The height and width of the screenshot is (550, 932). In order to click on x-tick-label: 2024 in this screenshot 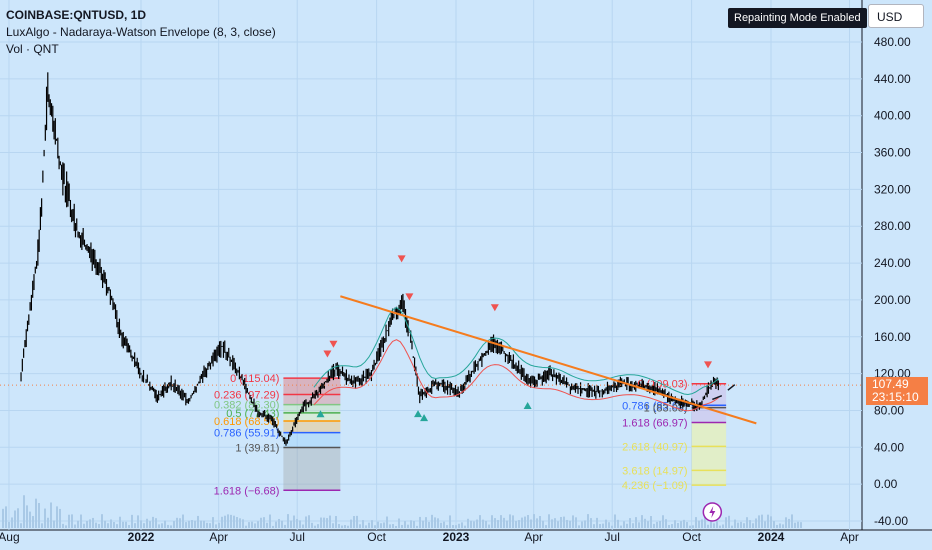, I will do `click(771, 537)`.